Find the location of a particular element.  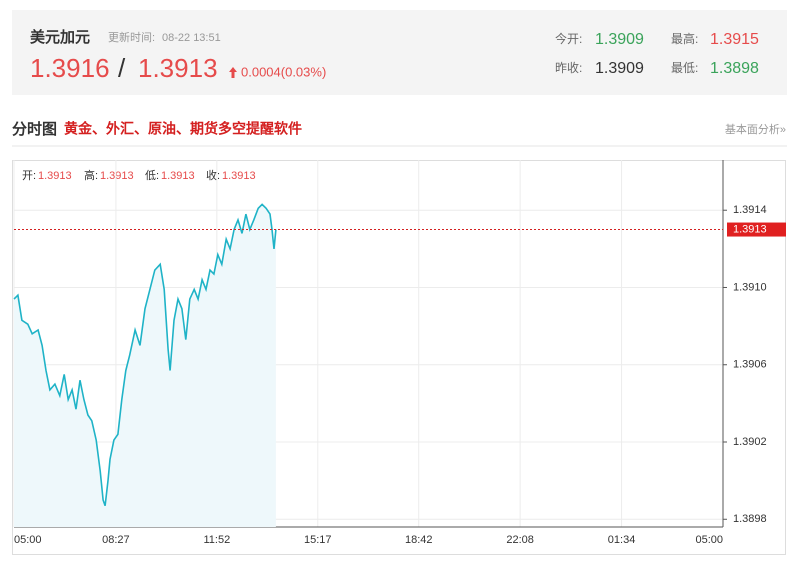

y-tick-label: 1.3902 is located at coordinates (750, 442).